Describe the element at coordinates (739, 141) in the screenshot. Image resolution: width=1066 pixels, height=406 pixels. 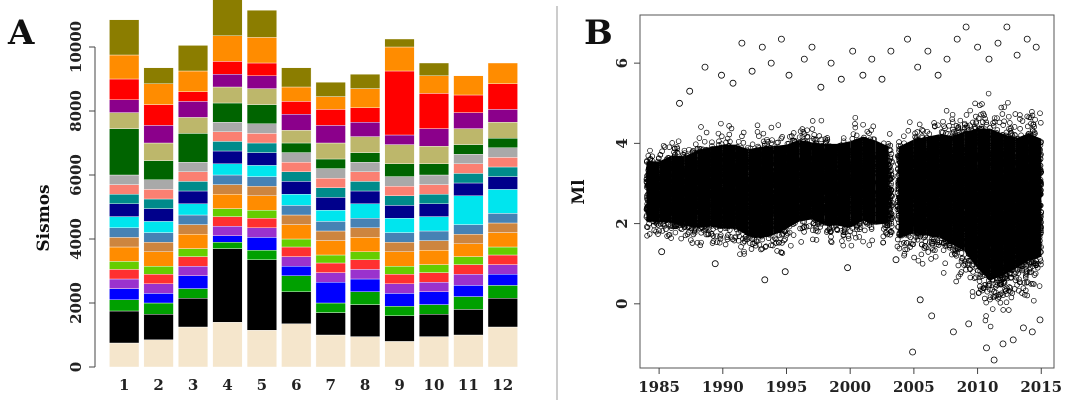
I see `scatter-point-1909` at that location.